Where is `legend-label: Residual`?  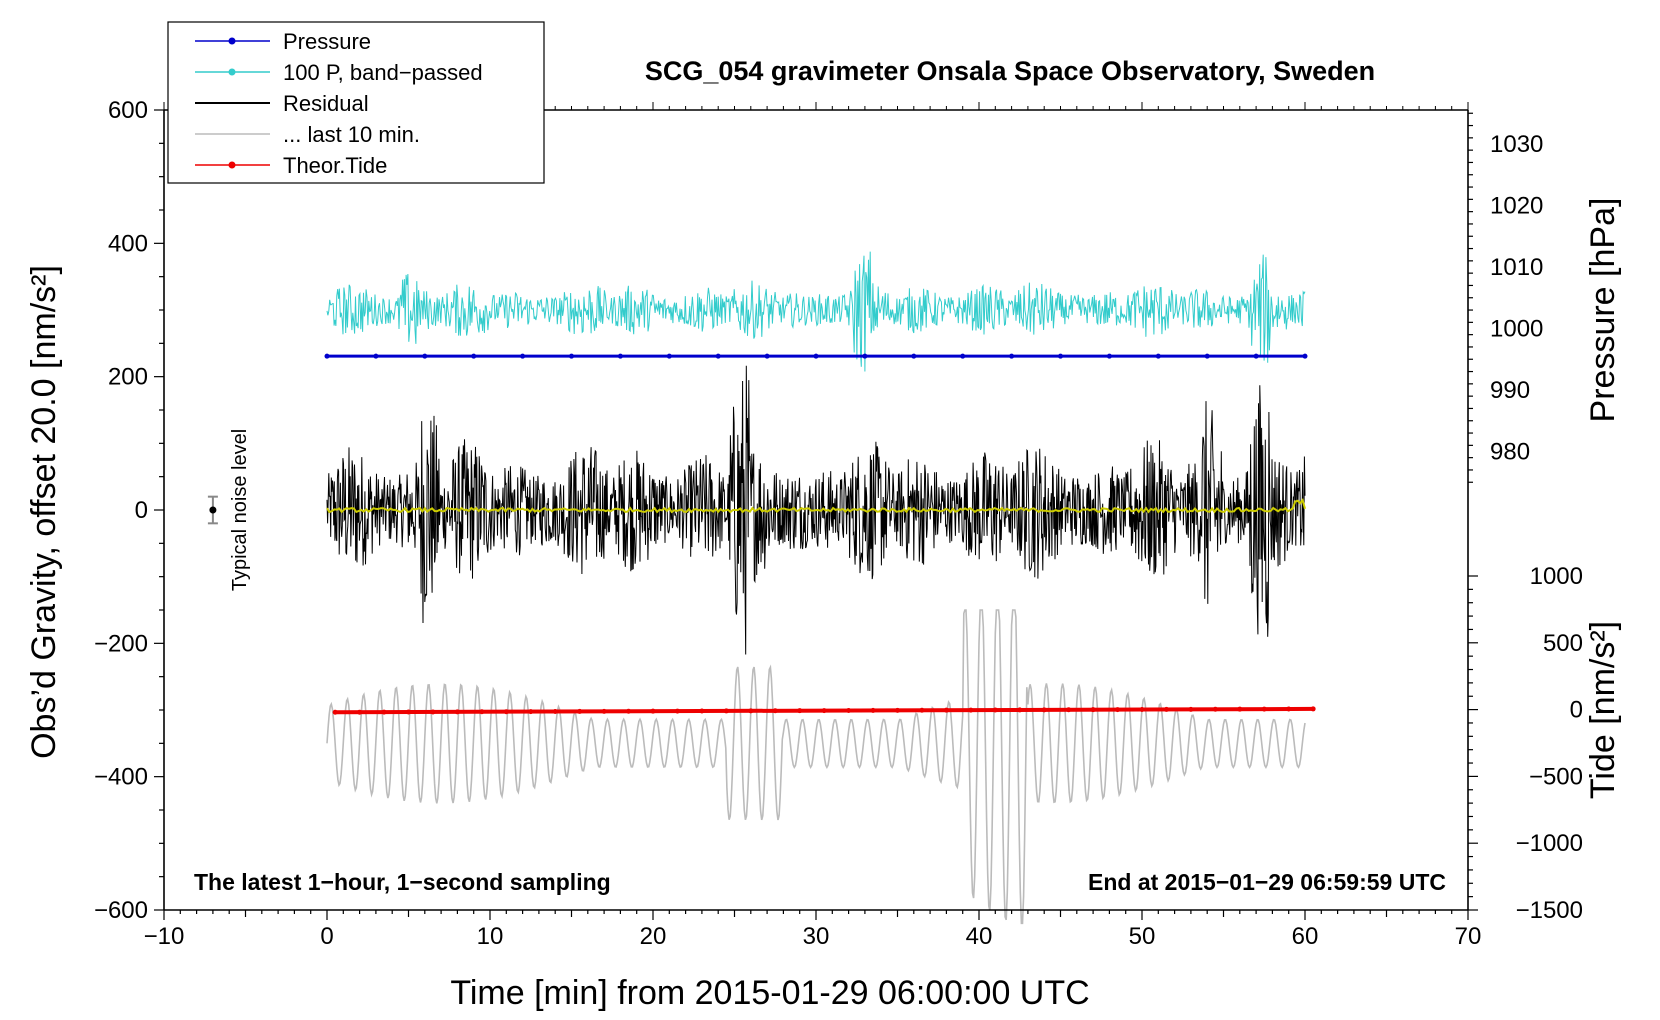 legend-label: Residual is located at coordinates (326, 103).